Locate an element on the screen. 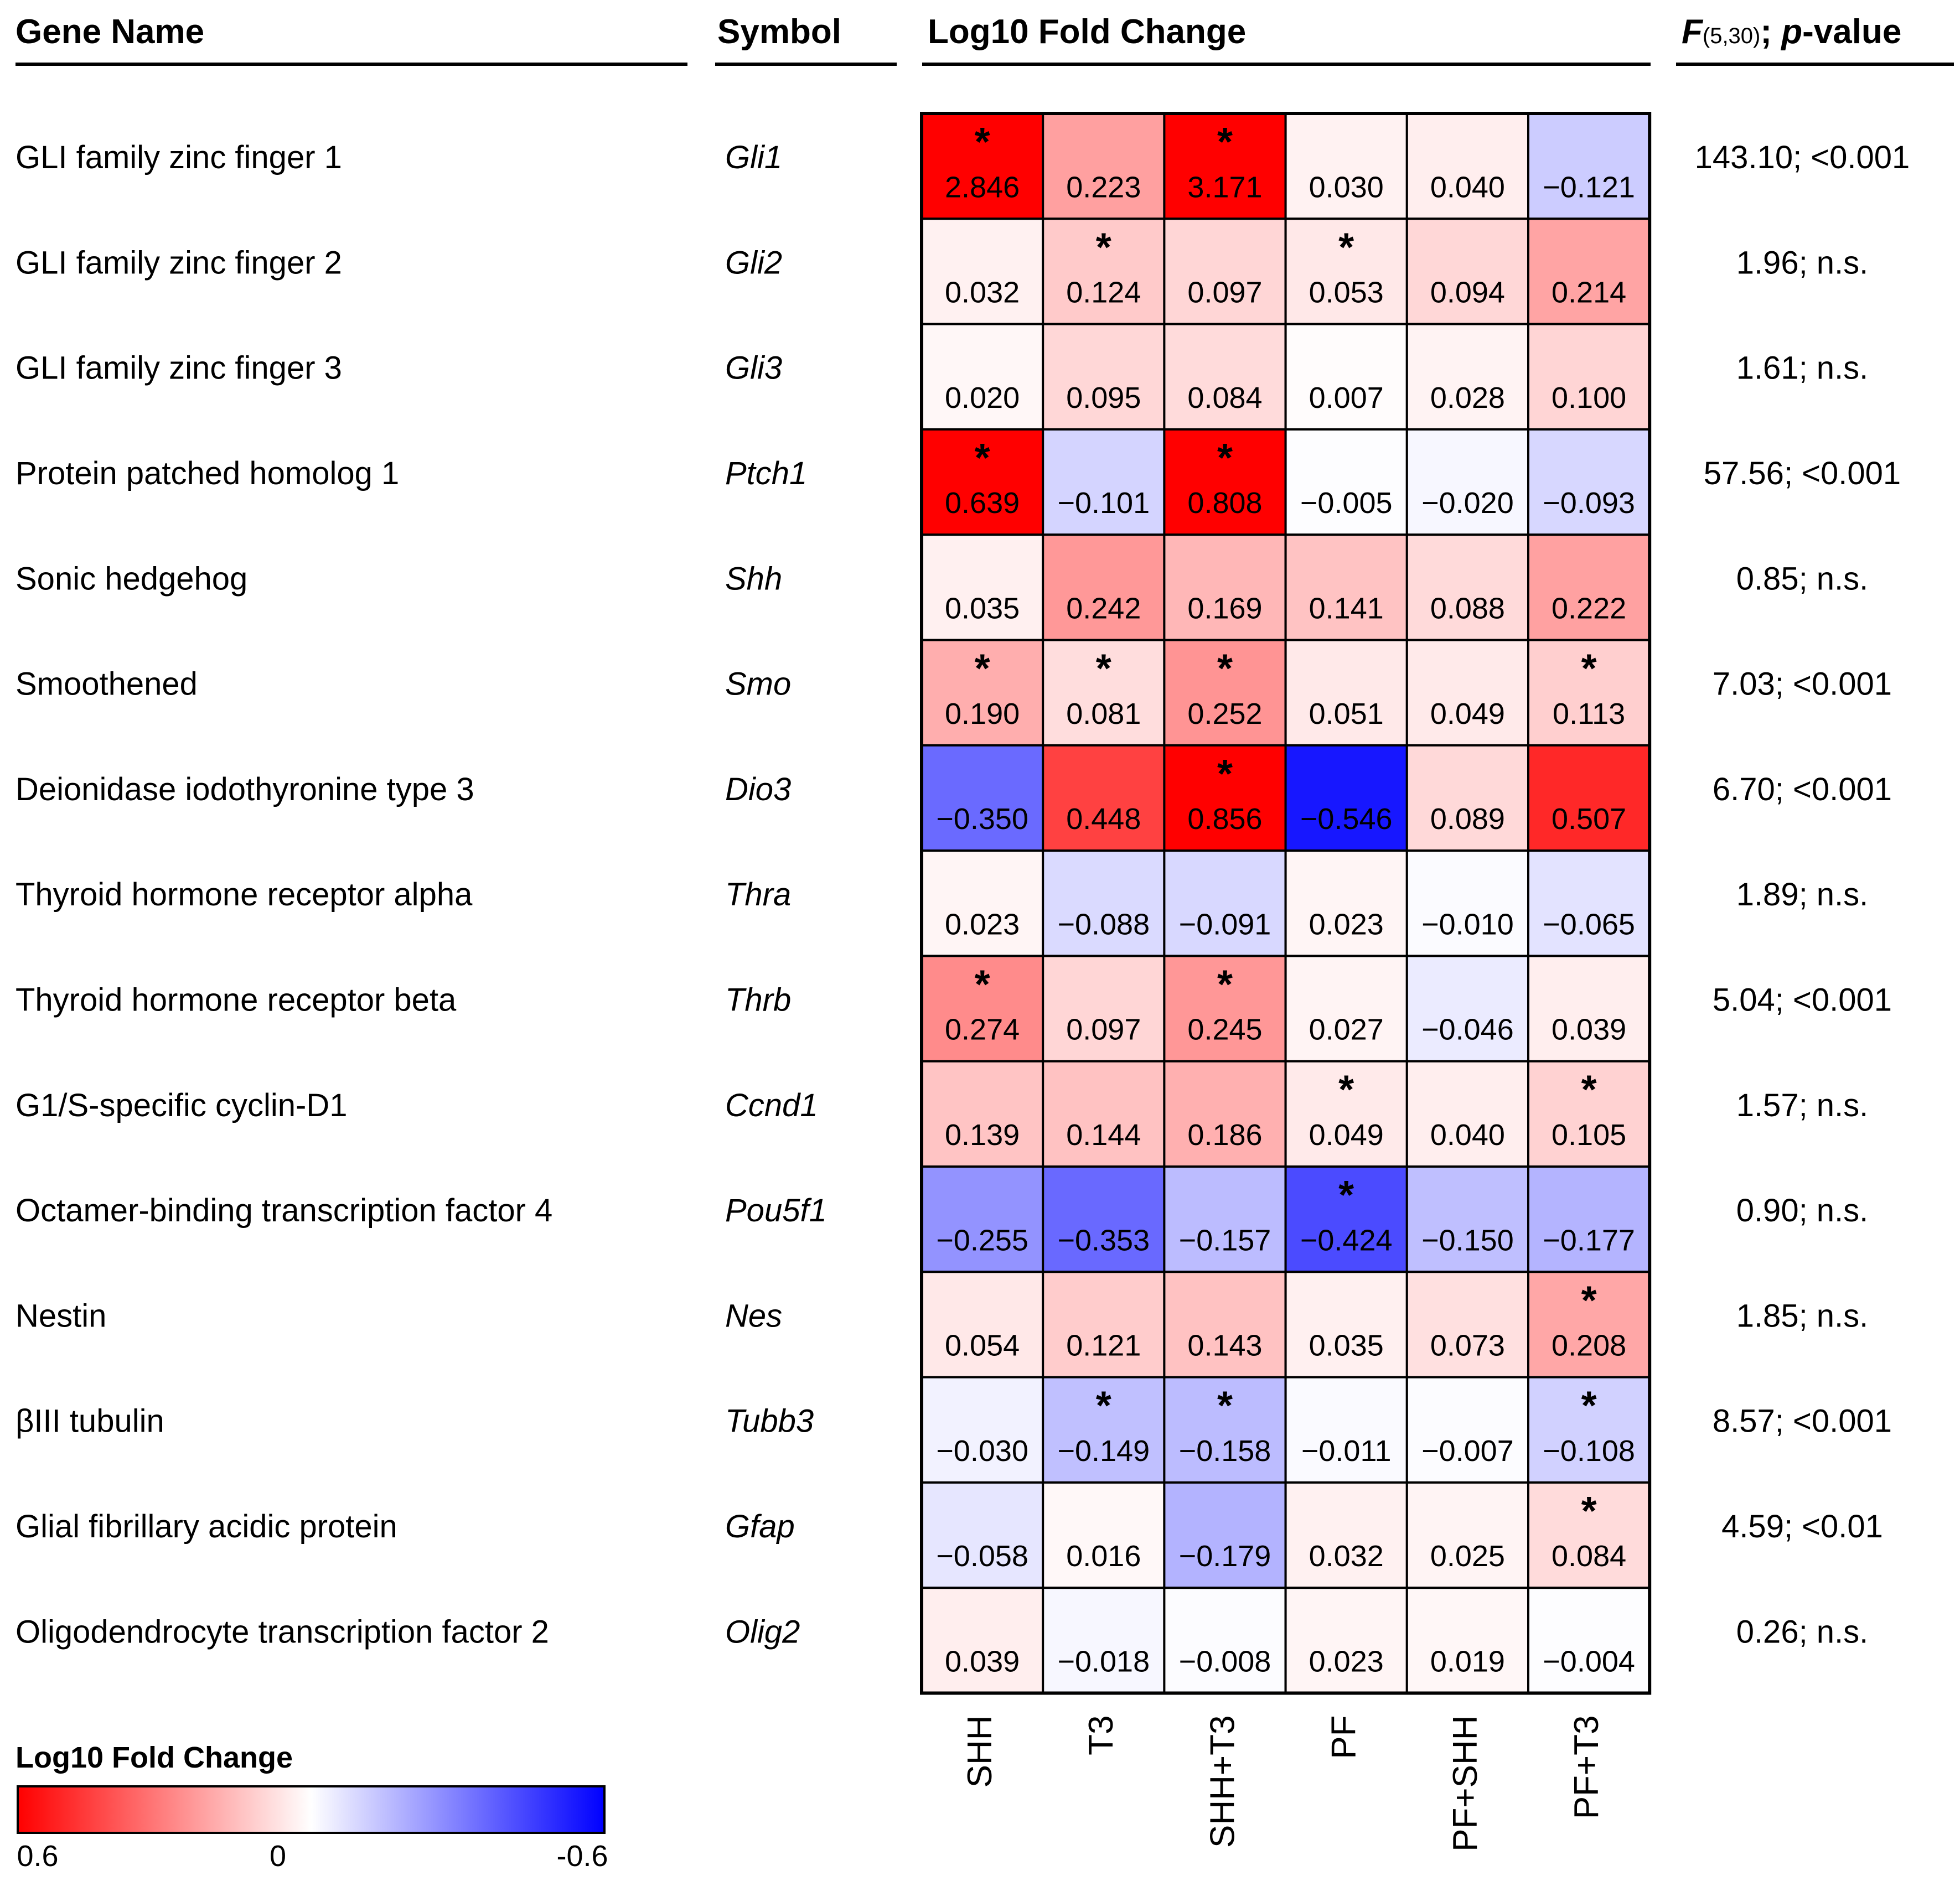  f-stat-value: 143.10; <0.001 is located at coordinates (1802, 157).